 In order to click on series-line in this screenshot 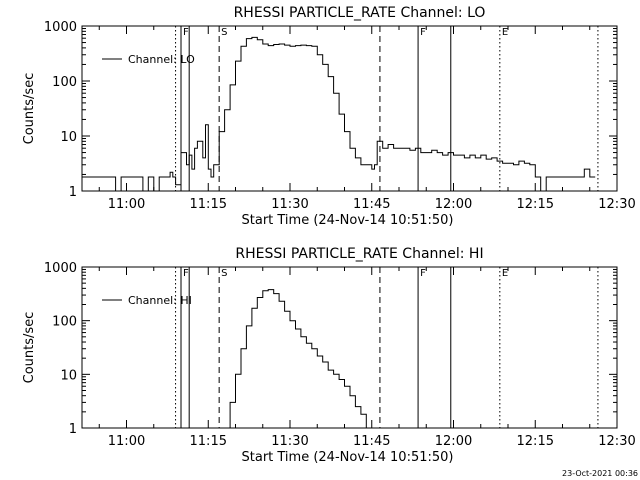, I will do `click(295, 358)`.